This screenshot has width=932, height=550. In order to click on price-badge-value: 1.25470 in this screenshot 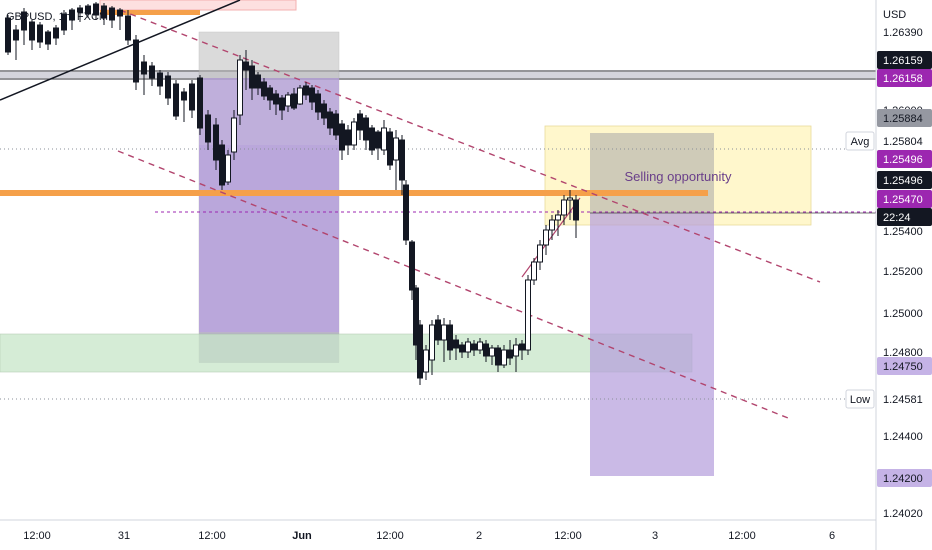, I will do `click(903, 200)`.